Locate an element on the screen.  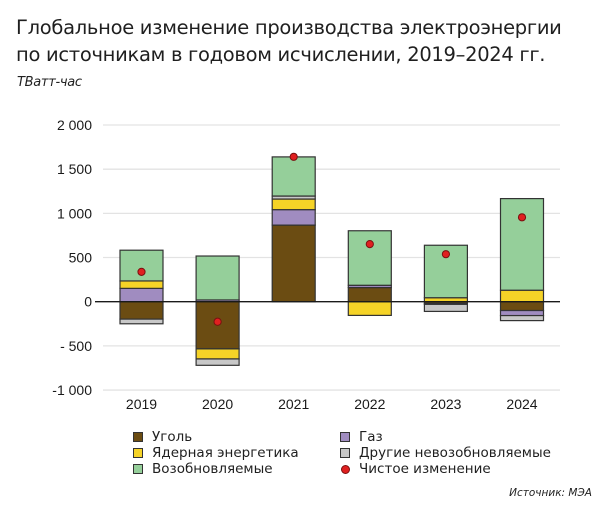
y-tick-label: 500 is located at coordinates (81, 258).